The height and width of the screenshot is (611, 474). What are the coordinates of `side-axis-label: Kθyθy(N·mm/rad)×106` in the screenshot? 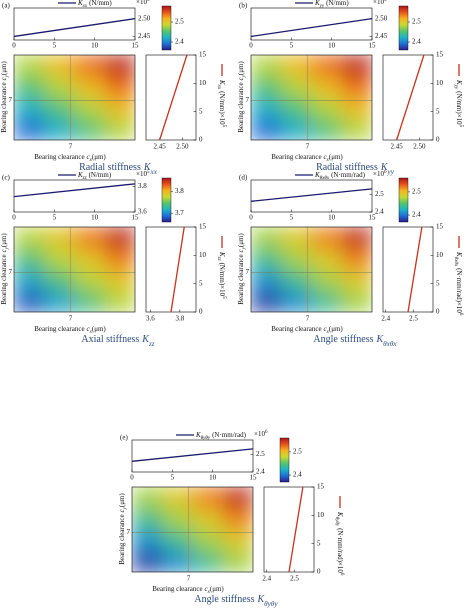 It's located at (339, 543).